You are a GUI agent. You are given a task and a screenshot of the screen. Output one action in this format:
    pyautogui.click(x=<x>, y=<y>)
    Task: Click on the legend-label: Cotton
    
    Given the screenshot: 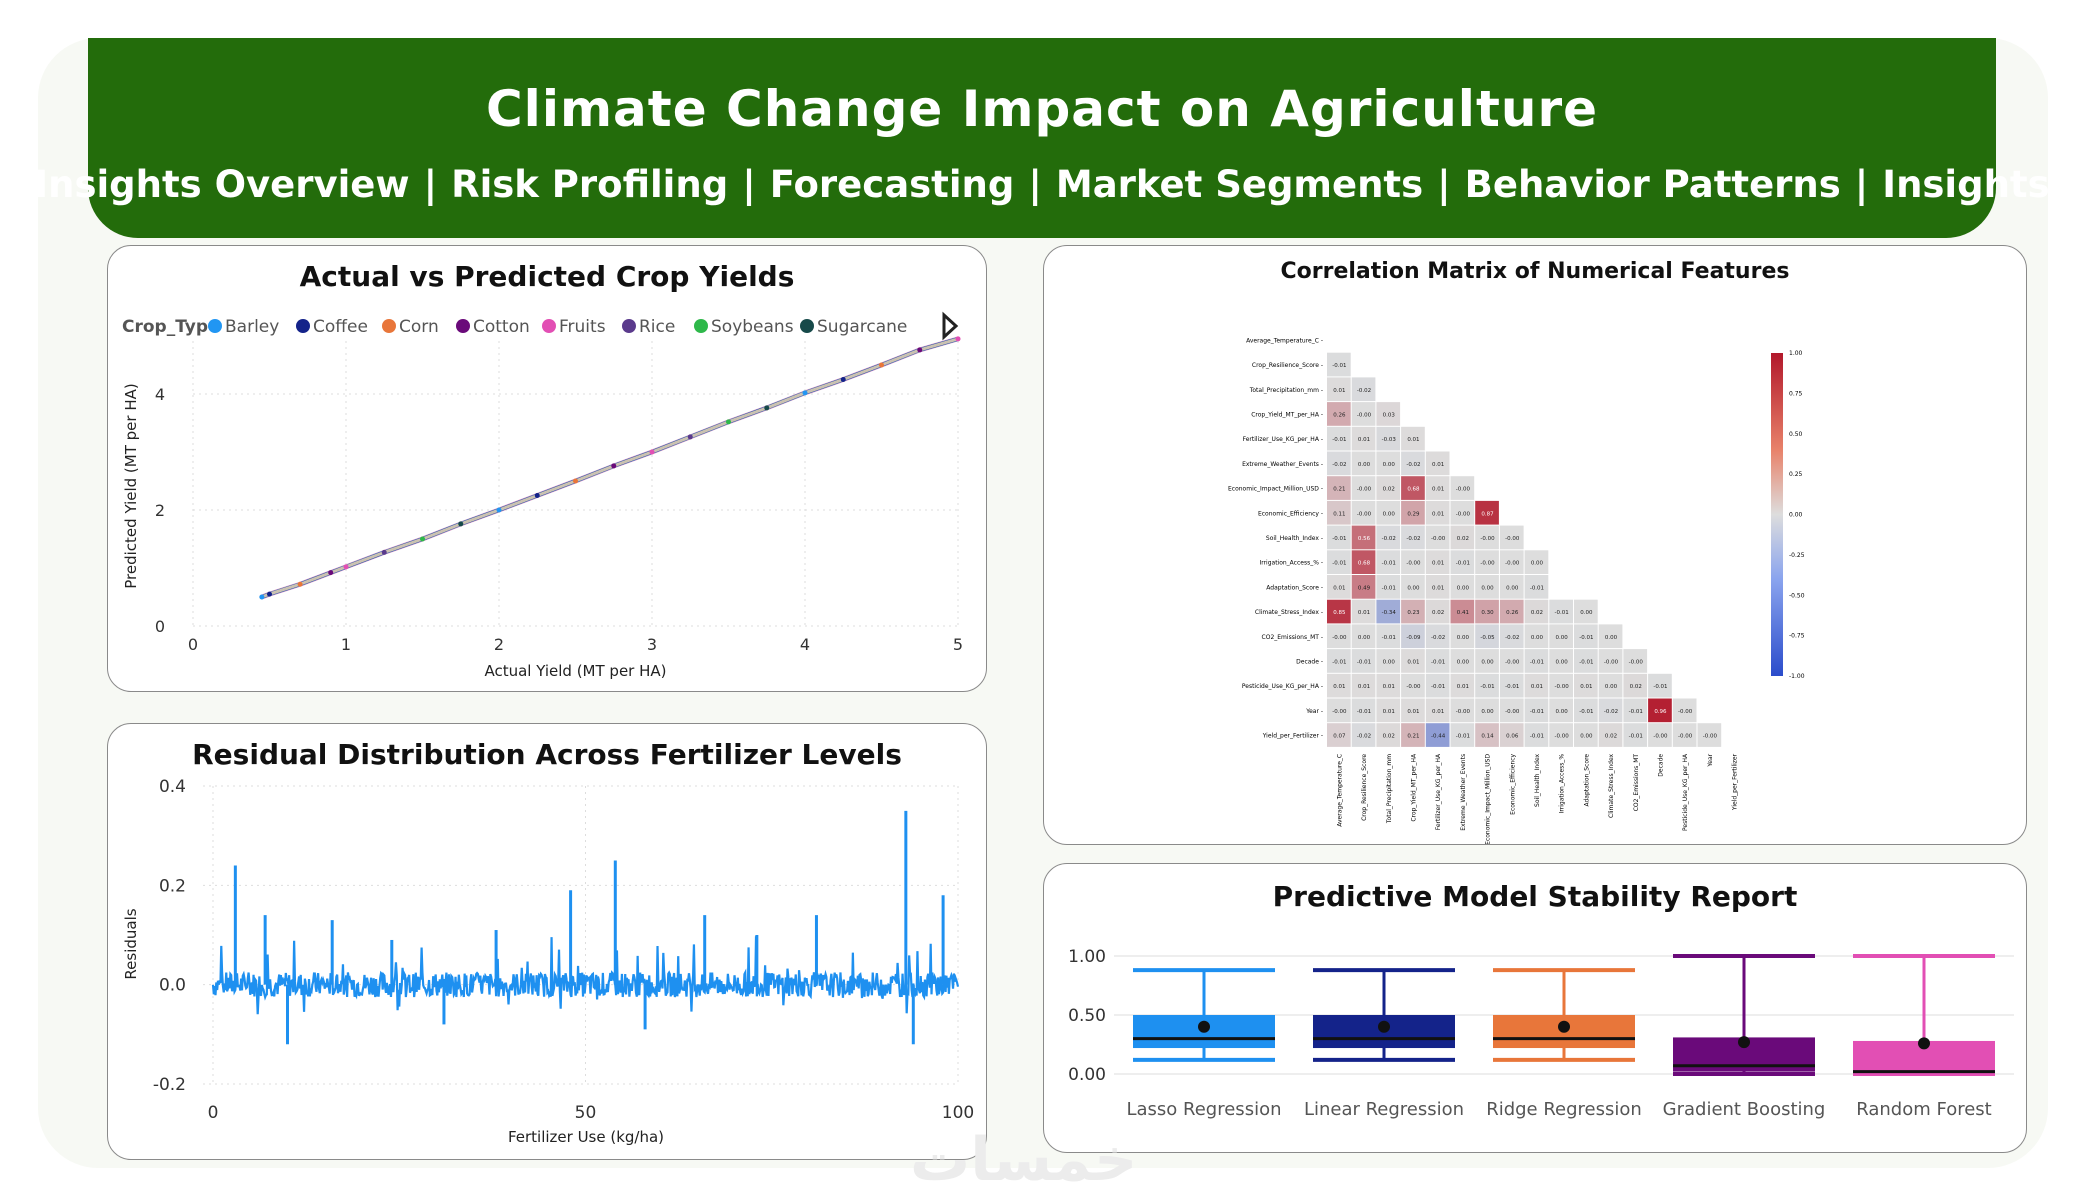 What is the action you would take?
    pyautogui.click(x=501, y=327)
    